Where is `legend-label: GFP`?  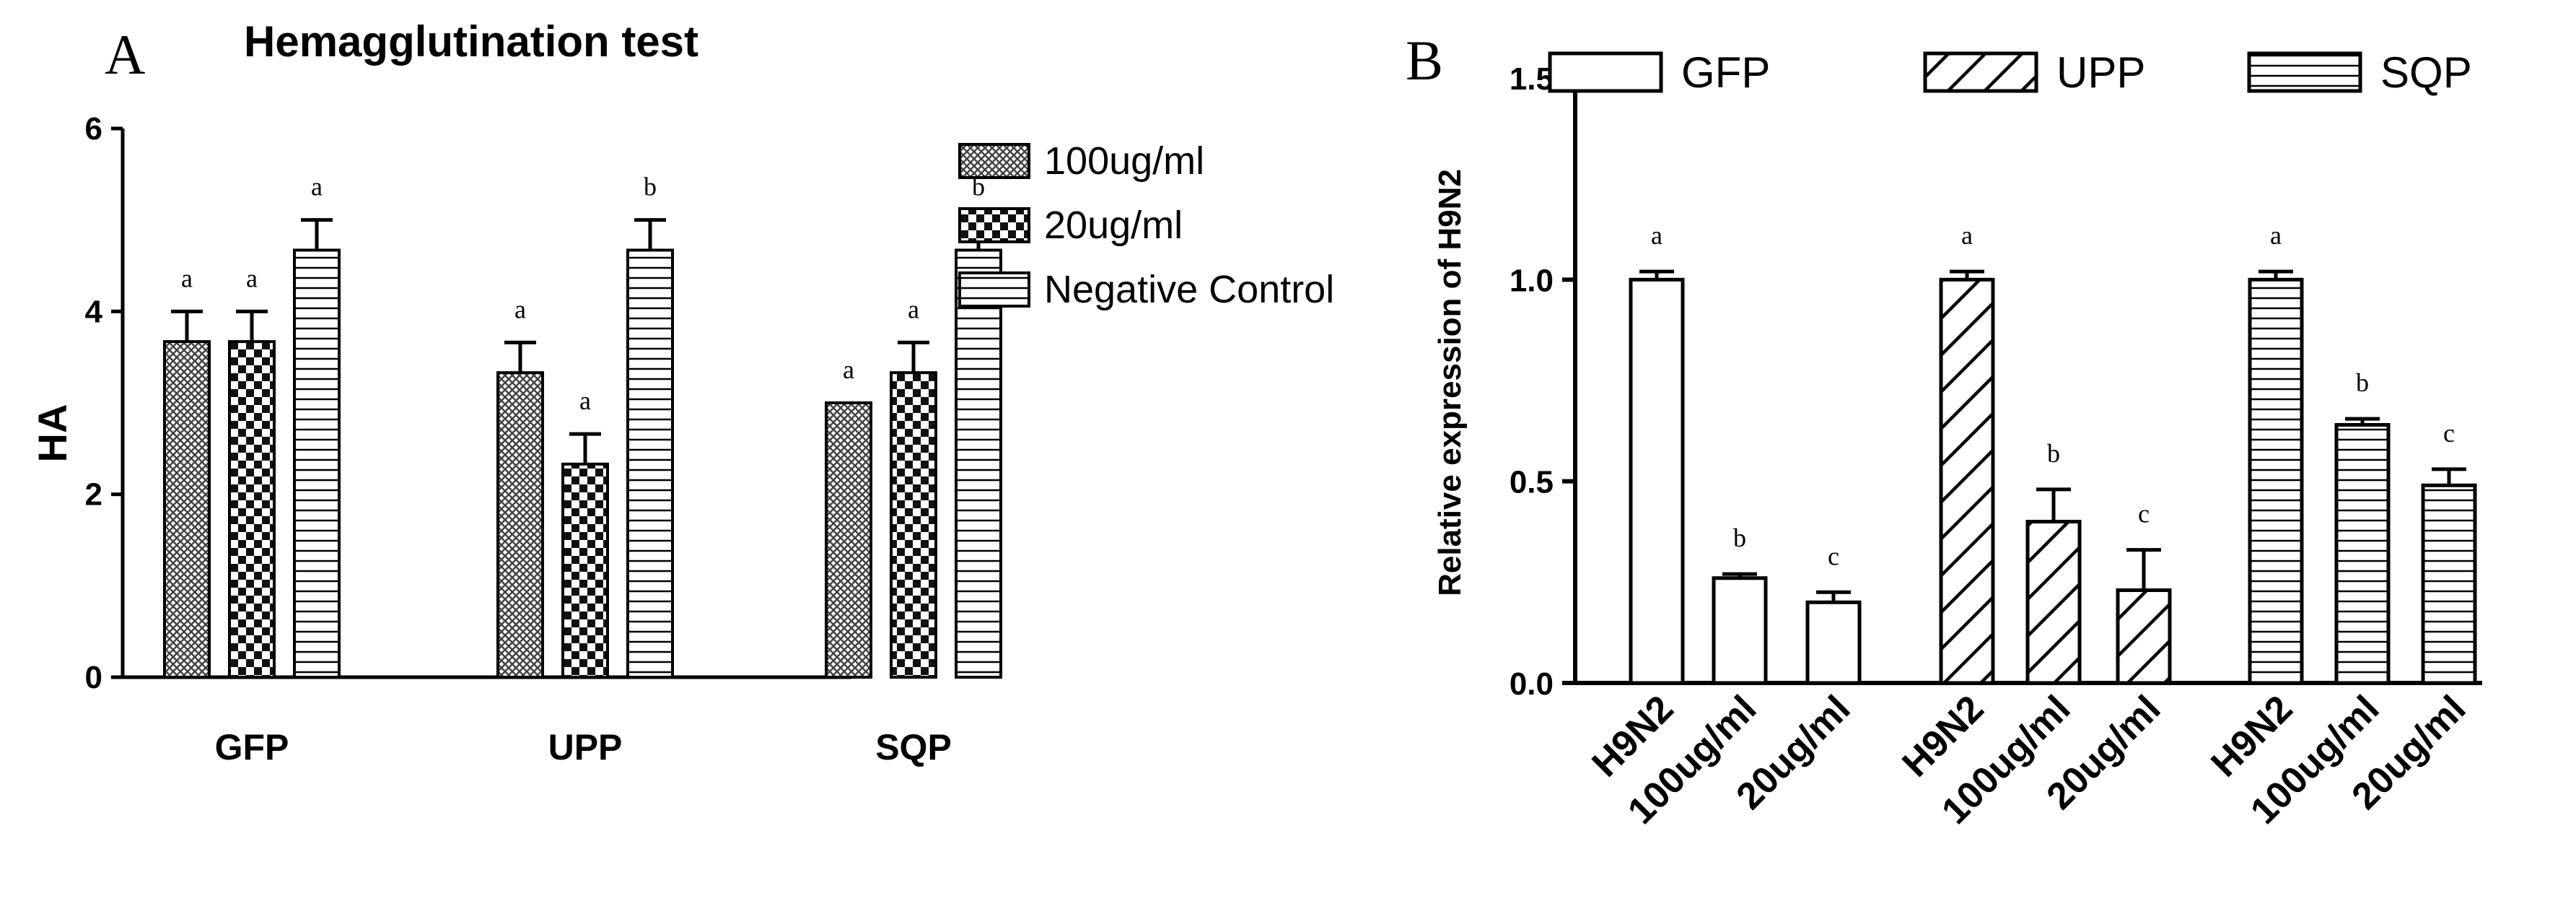
legend-label: GFP is located at coordinates (1726, 72).